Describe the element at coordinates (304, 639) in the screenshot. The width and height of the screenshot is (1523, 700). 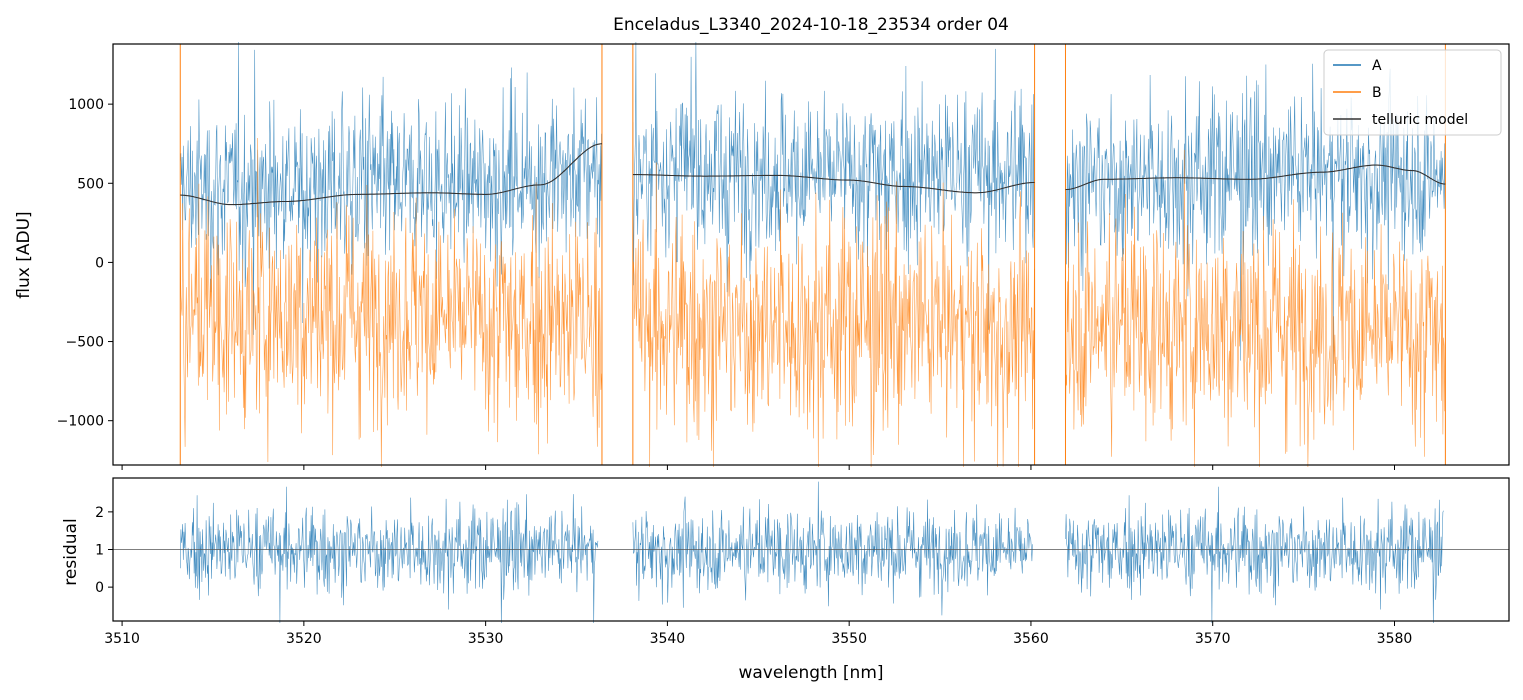
I see `bottom-xtick-label: 3520` at that location.